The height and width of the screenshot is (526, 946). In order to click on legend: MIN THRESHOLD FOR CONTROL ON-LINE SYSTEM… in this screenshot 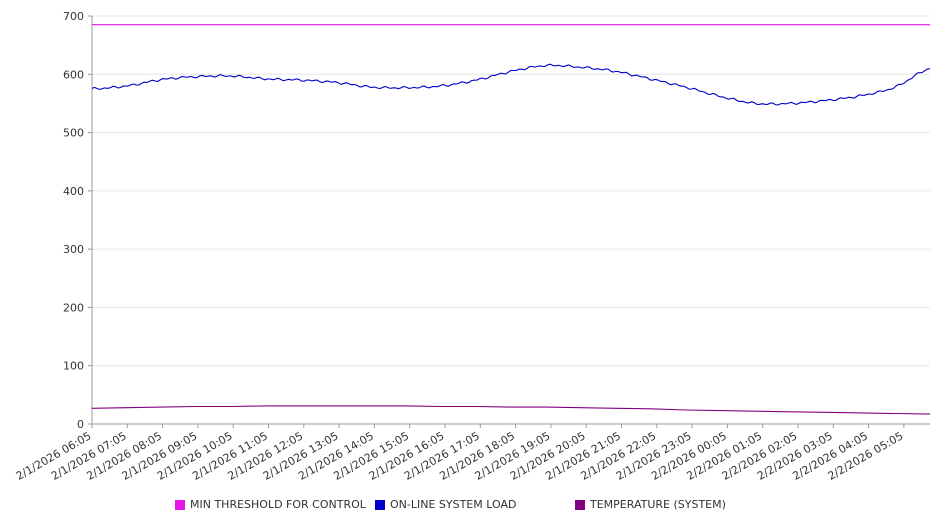, I will do `click(473, 506)`.